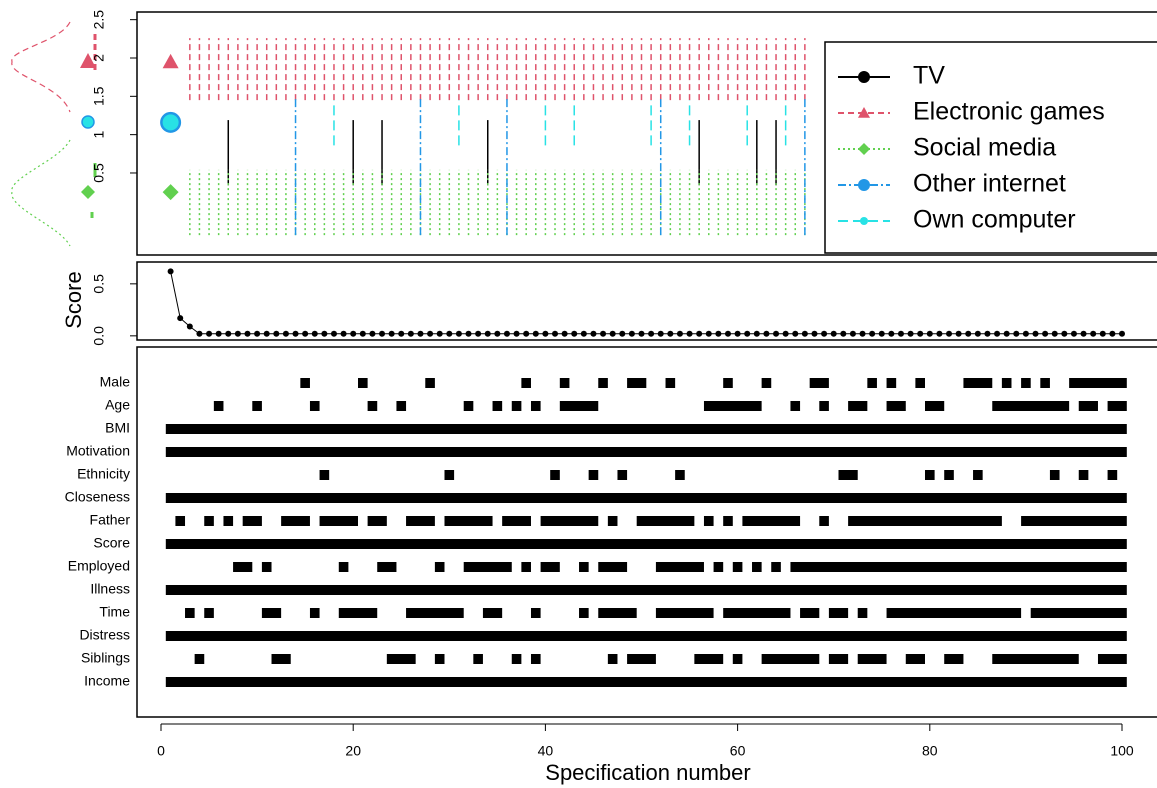  What do you see at coordinates (984, 148) in the screenshot?
I see `legend-label: Social media` at bounding box center [984, 148].